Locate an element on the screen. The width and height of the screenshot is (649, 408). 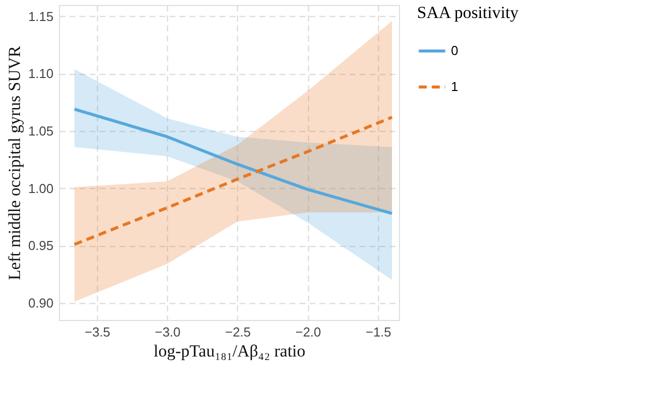
x-axis-title: log-pTau₁₈₁/Aβ₄₂ ratio is located at coordinates (230, 351).